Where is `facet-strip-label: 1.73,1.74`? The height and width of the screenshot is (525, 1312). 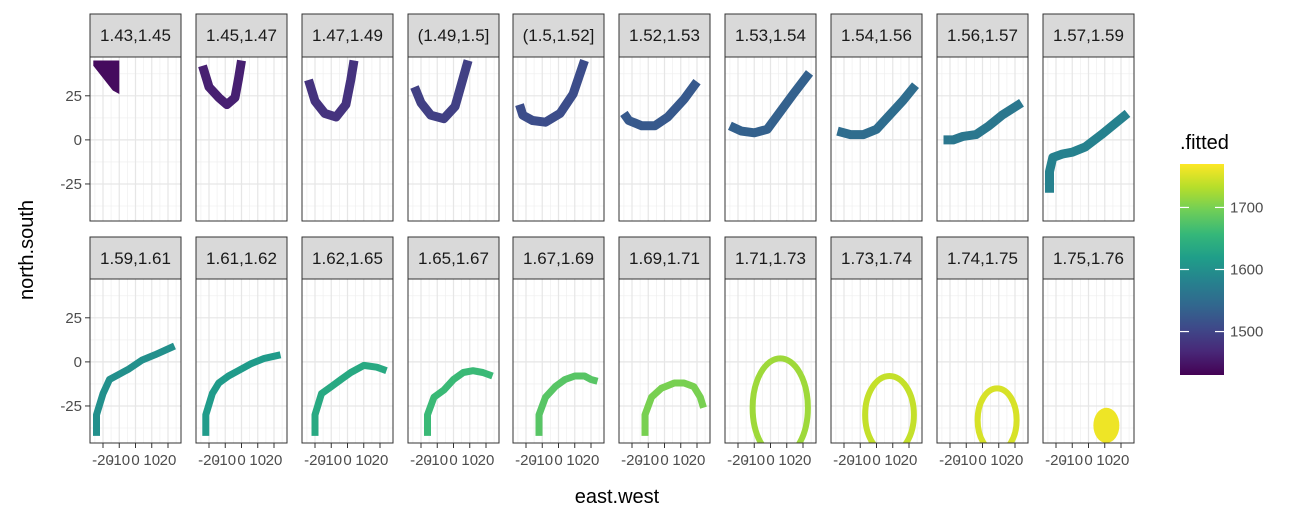
facet-strip-label: 1.73,1.74 is located at coordinates (876, 258).